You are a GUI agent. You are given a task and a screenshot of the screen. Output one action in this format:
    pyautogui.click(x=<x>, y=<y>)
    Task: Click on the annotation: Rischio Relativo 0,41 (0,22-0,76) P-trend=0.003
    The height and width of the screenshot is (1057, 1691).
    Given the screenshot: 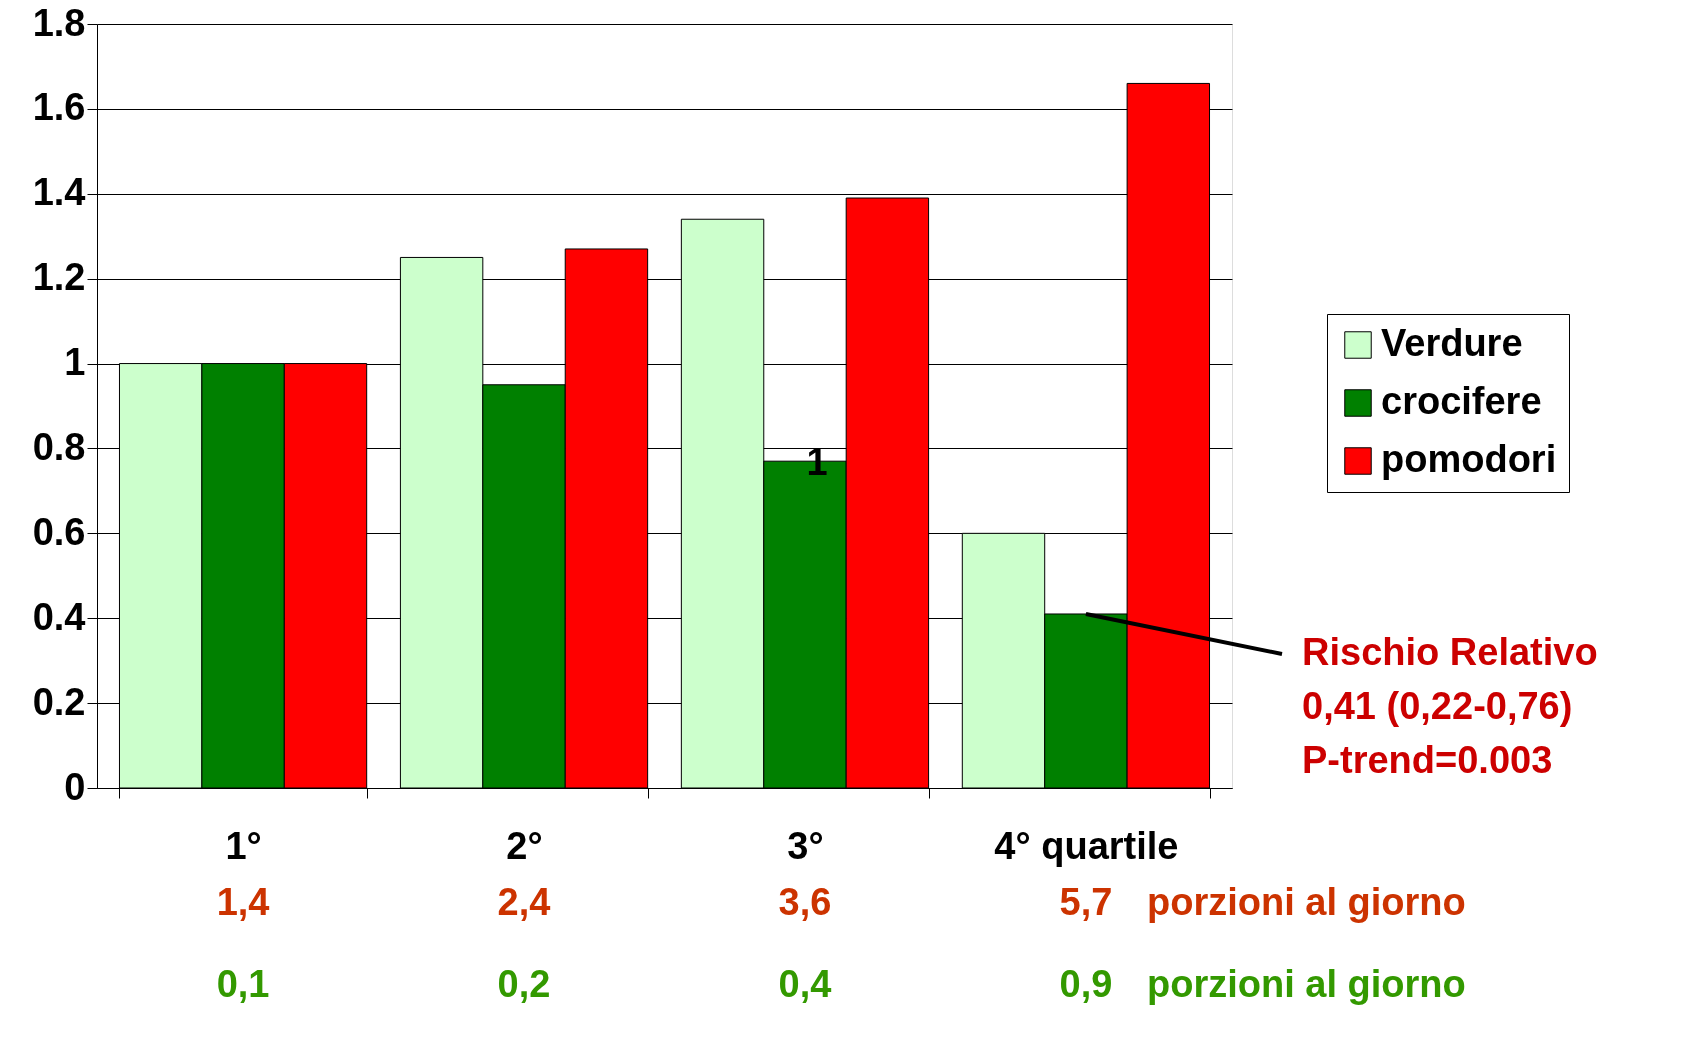 What is the action you would take?
    pyautogui.click(x=1450, y=706)
    